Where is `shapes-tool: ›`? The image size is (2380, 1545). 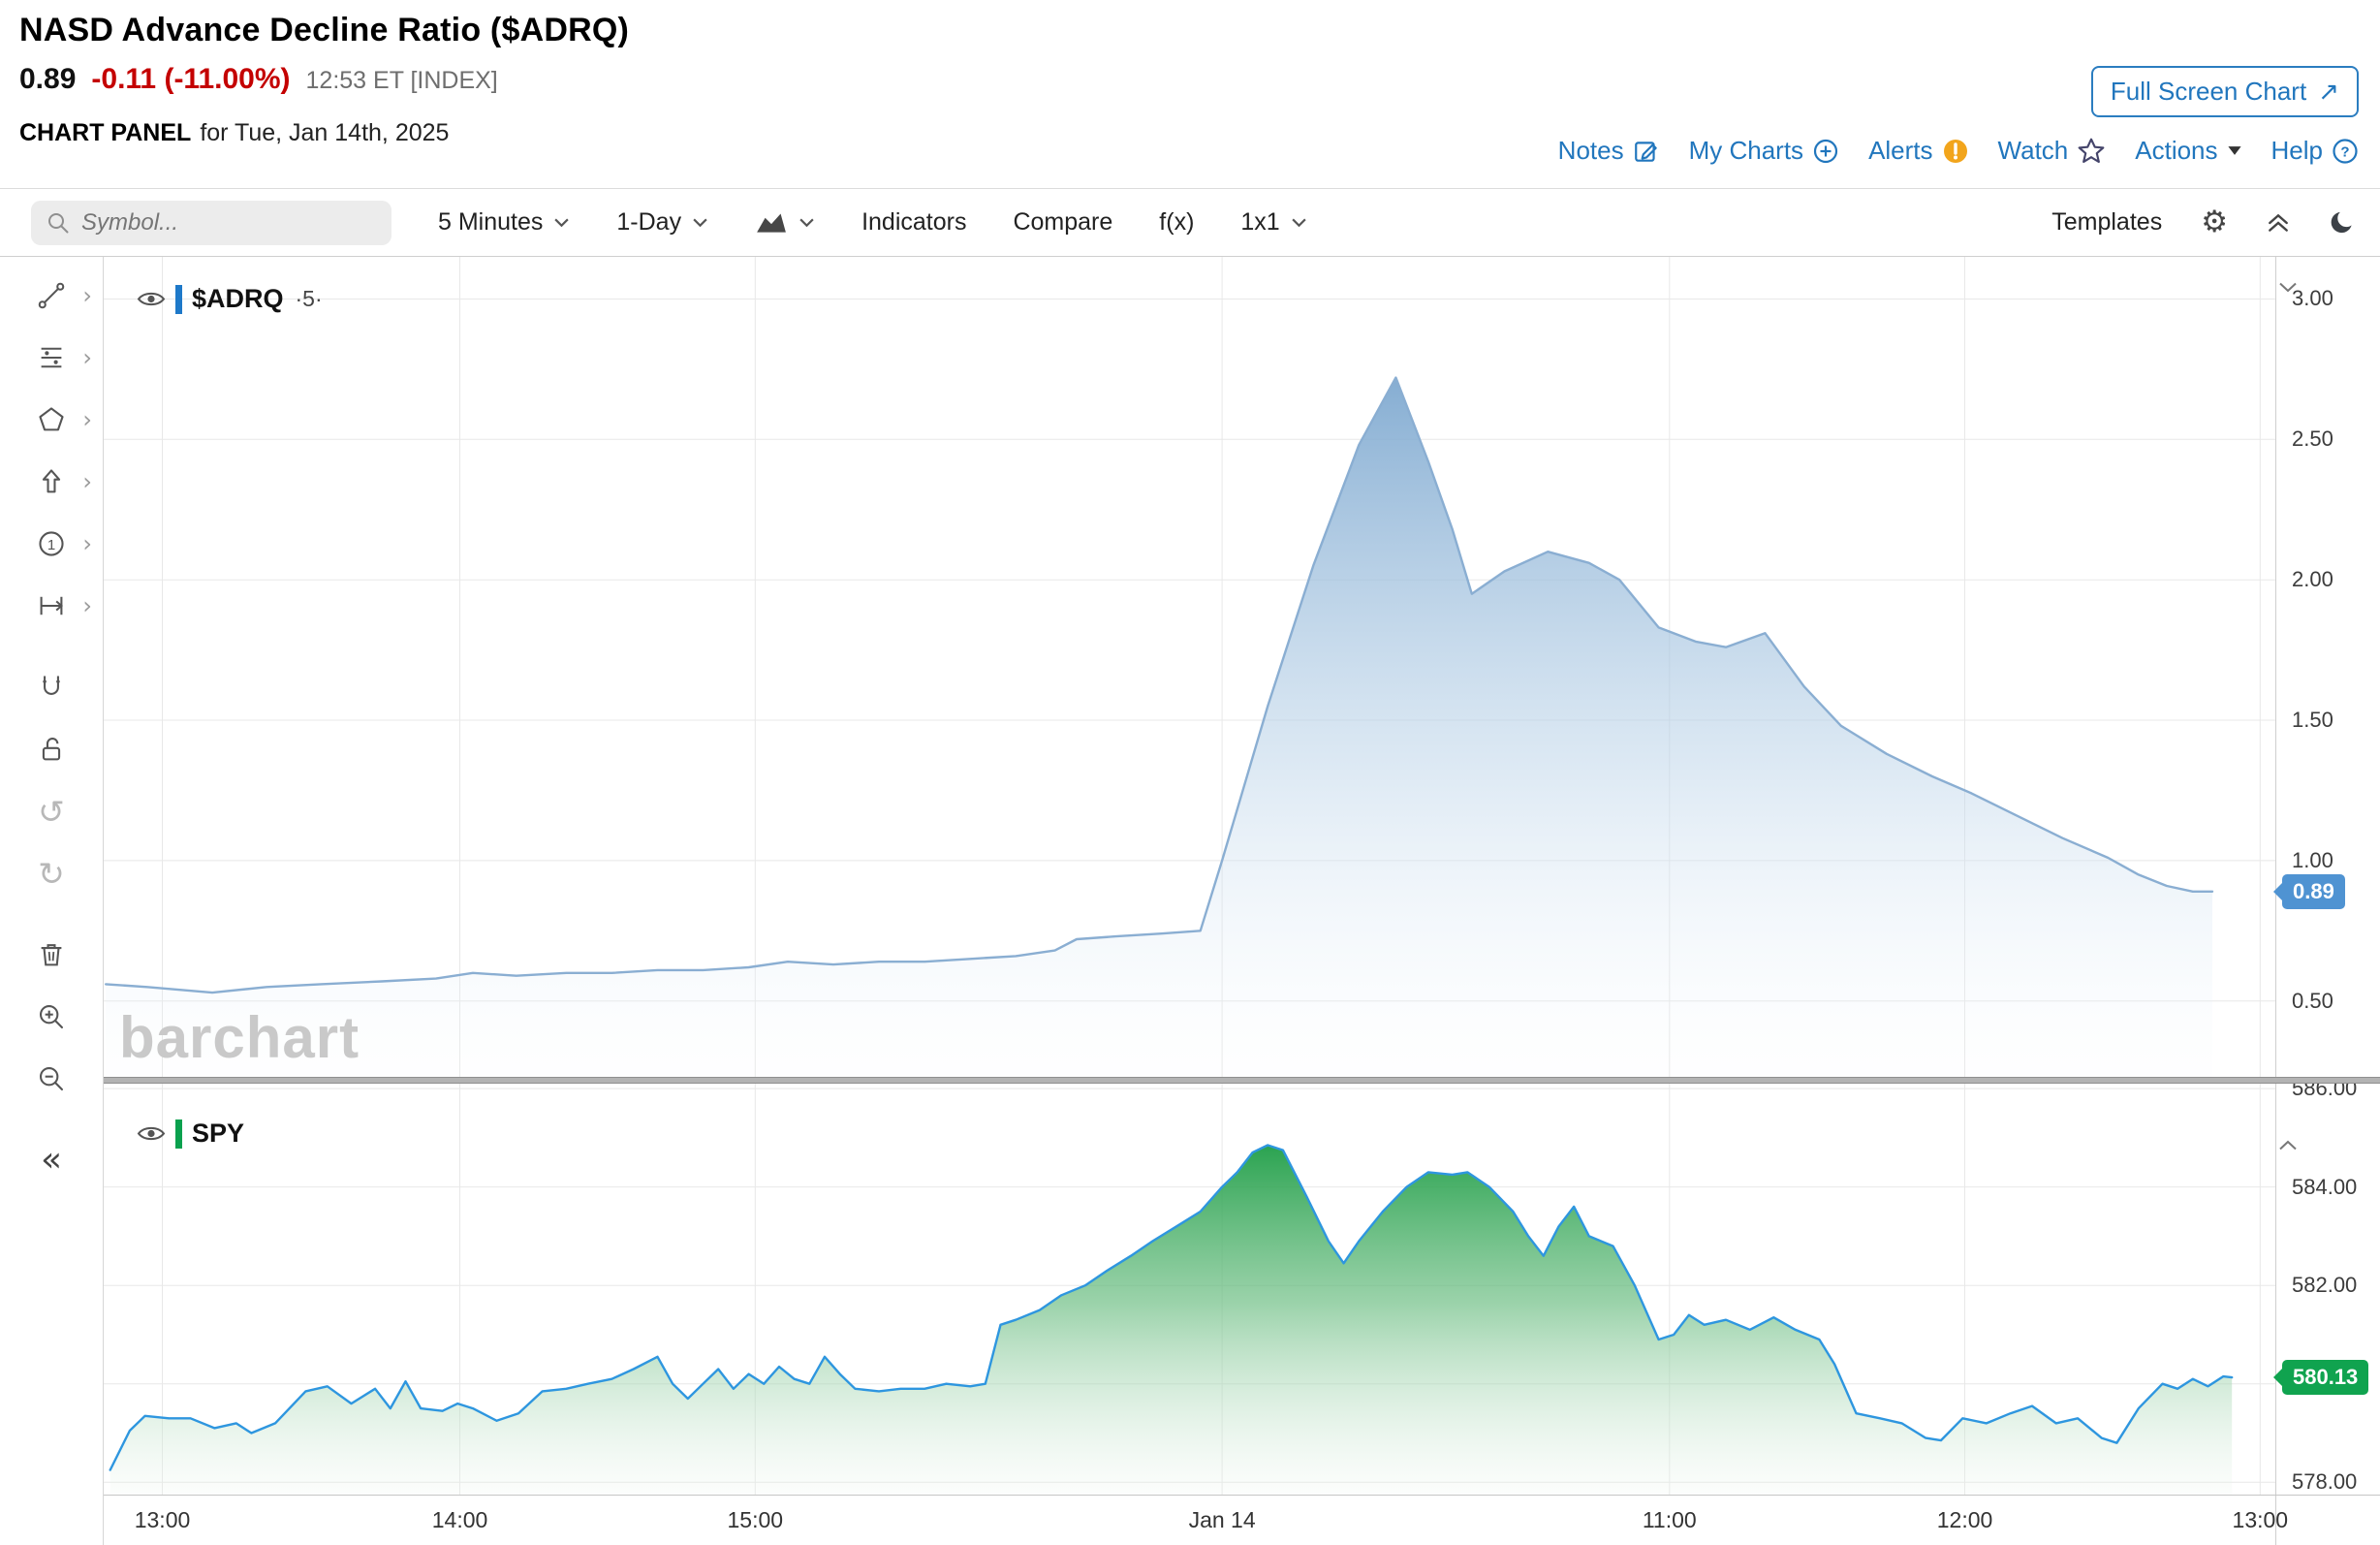
shapes-tool: › is located at coordinates (52, 420).